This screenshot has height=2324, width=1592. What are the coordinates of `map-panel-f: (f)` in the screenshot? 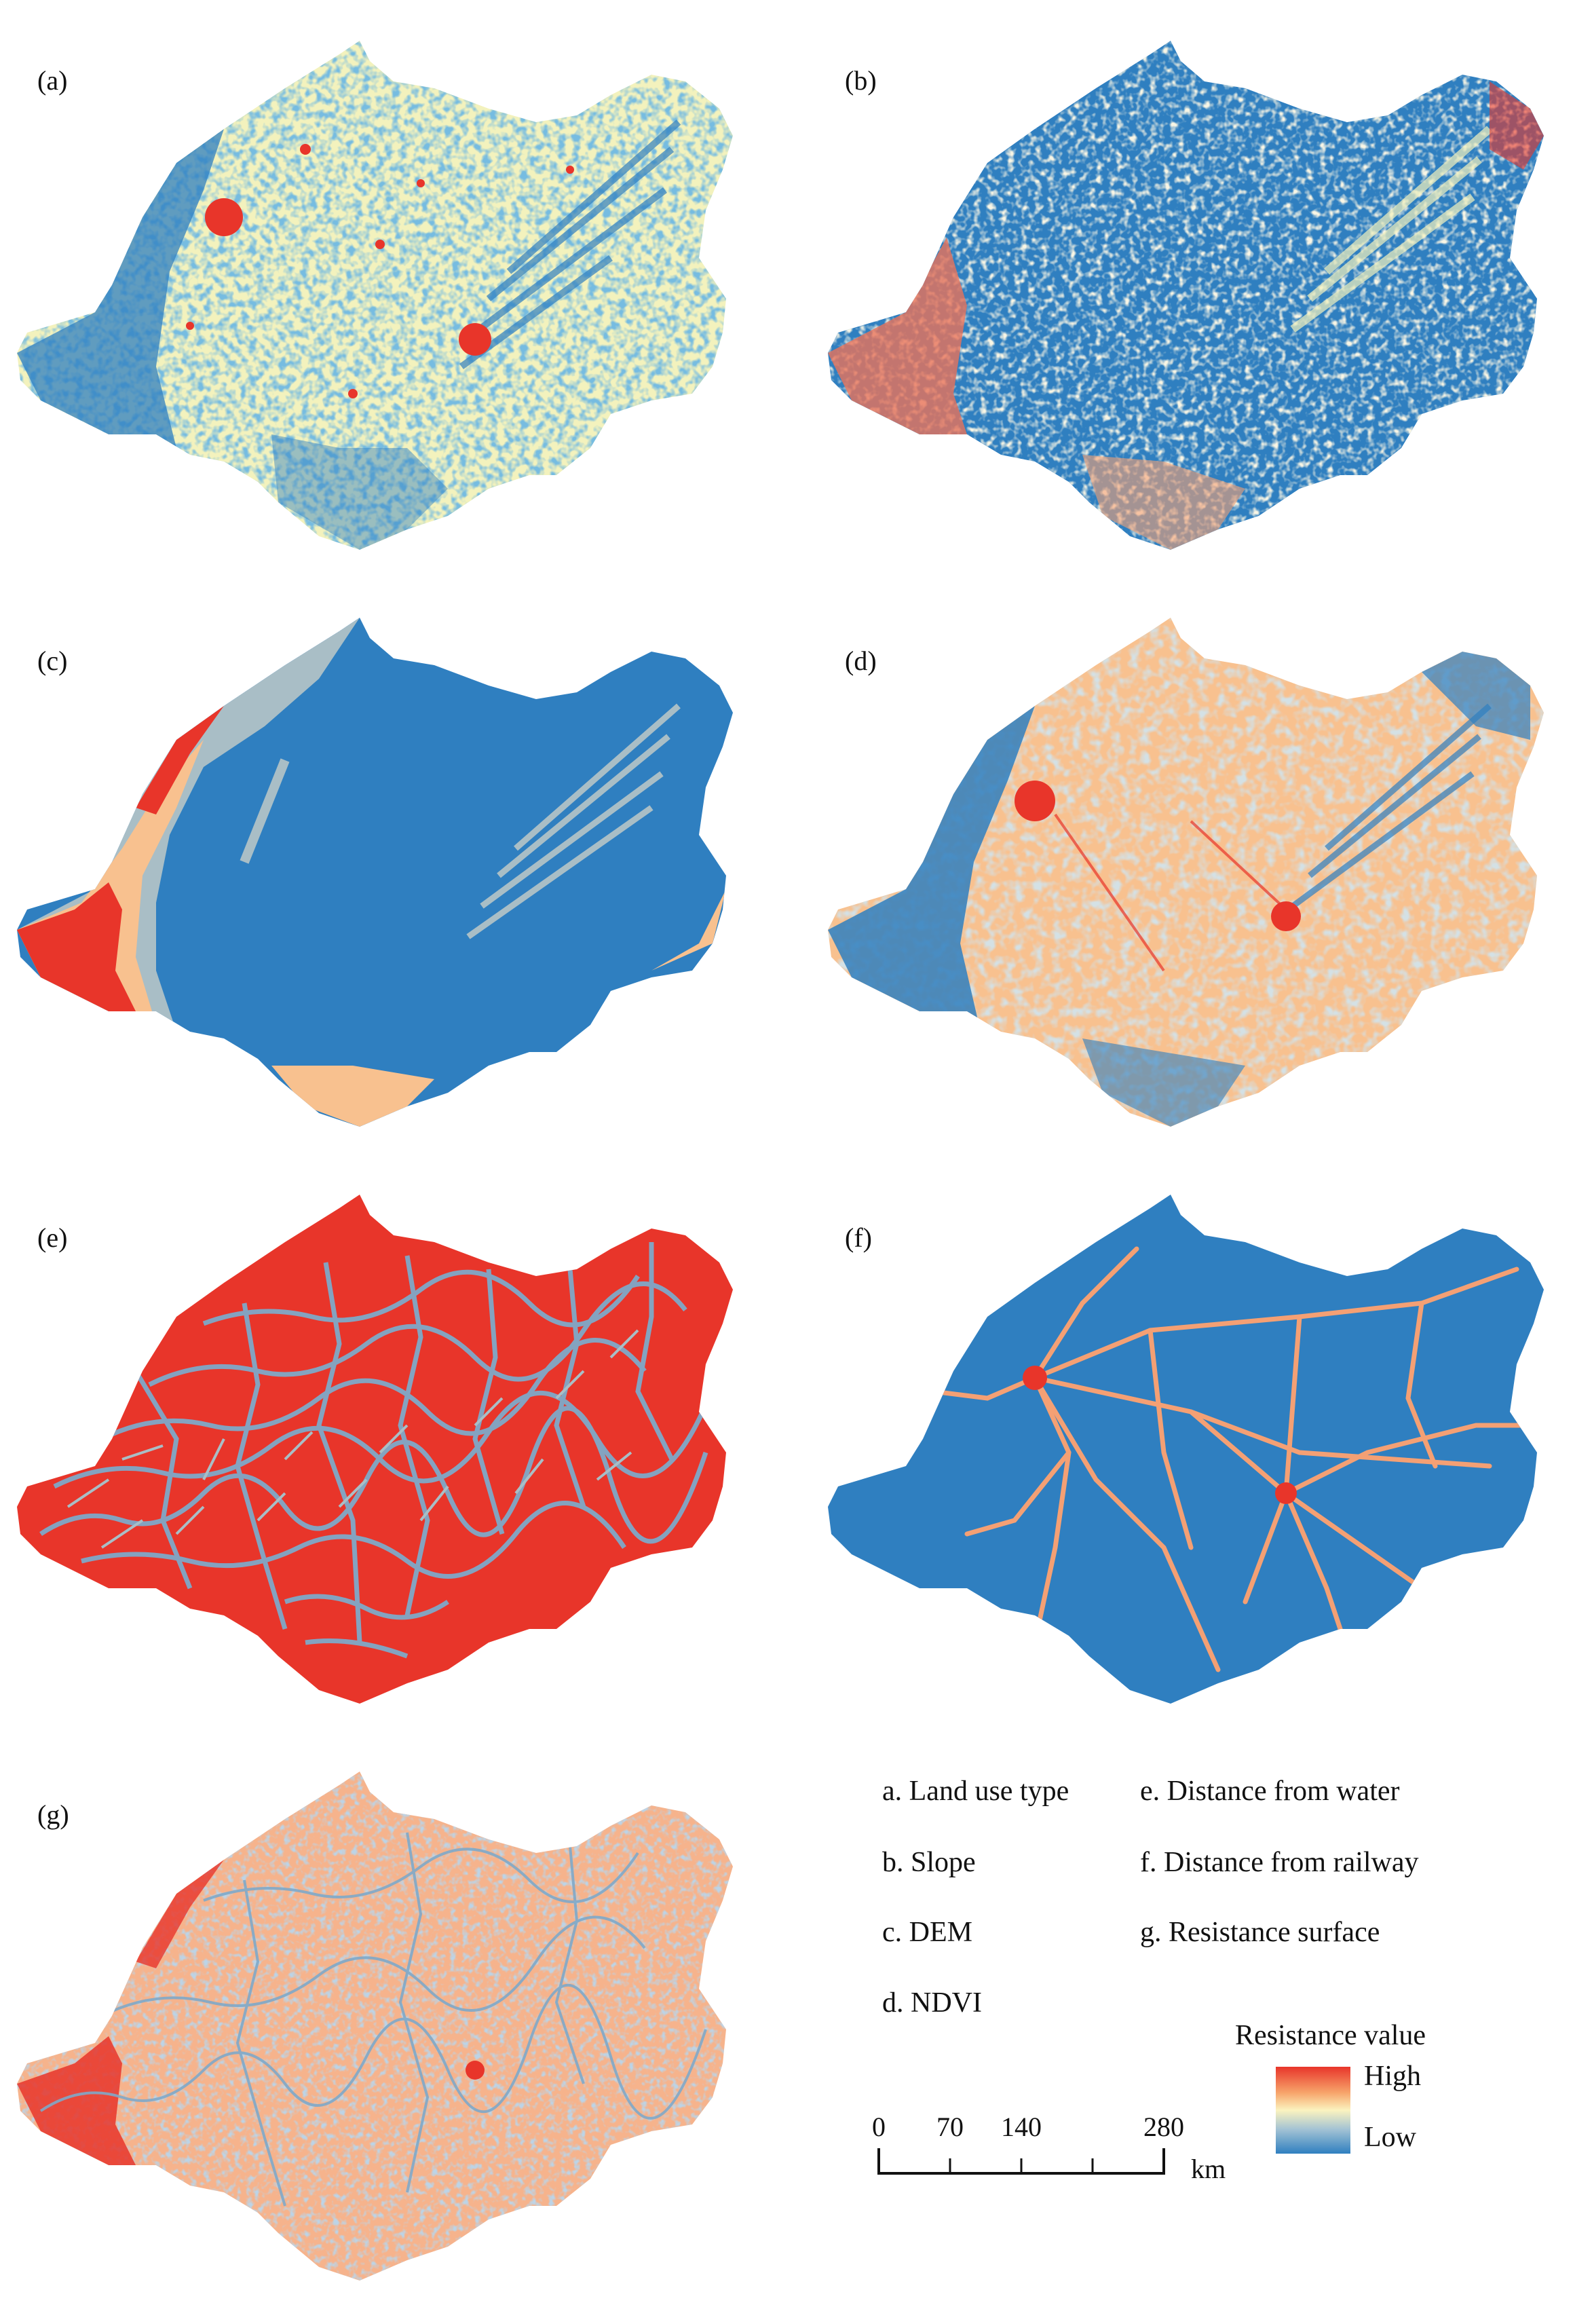 It's located at (1184, 1452).